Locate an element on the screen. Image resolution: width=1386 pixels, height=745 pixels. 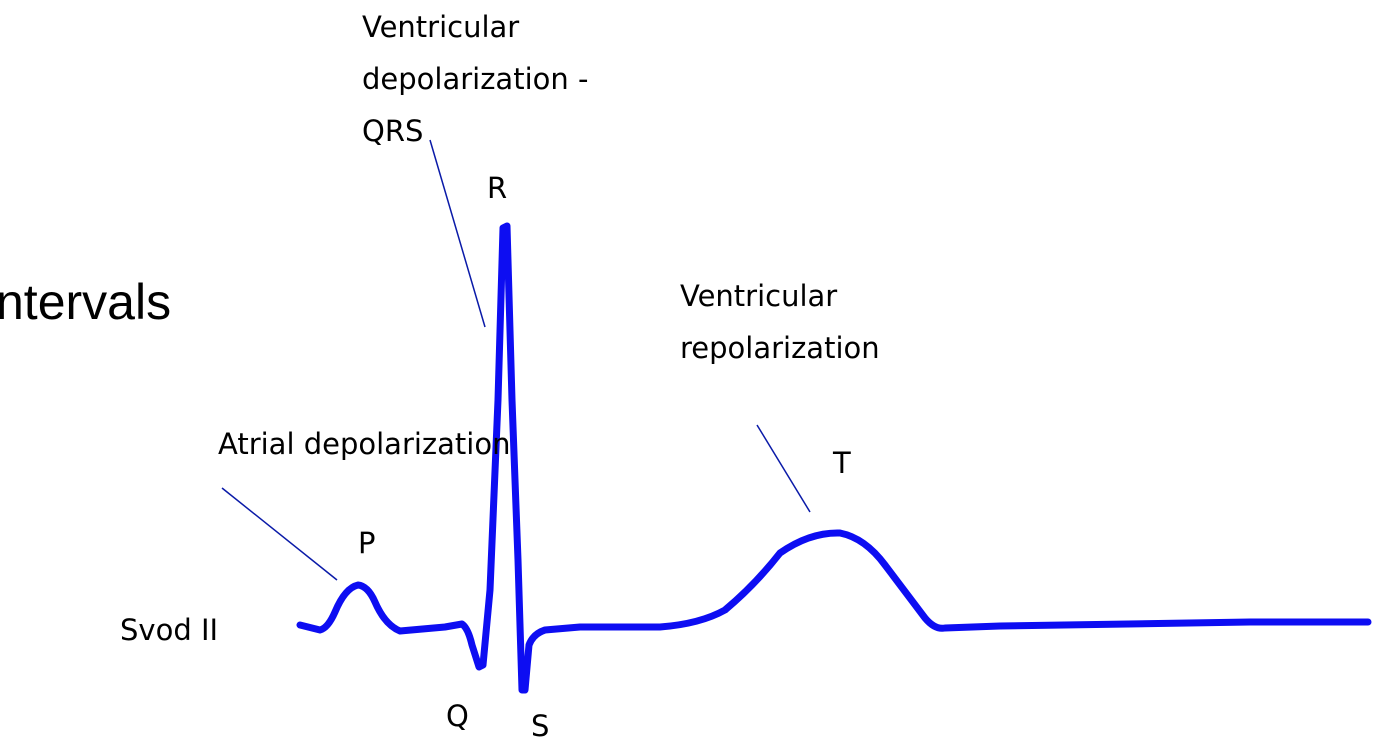
slide-title: ntervals is located at coordinates (85, 302).